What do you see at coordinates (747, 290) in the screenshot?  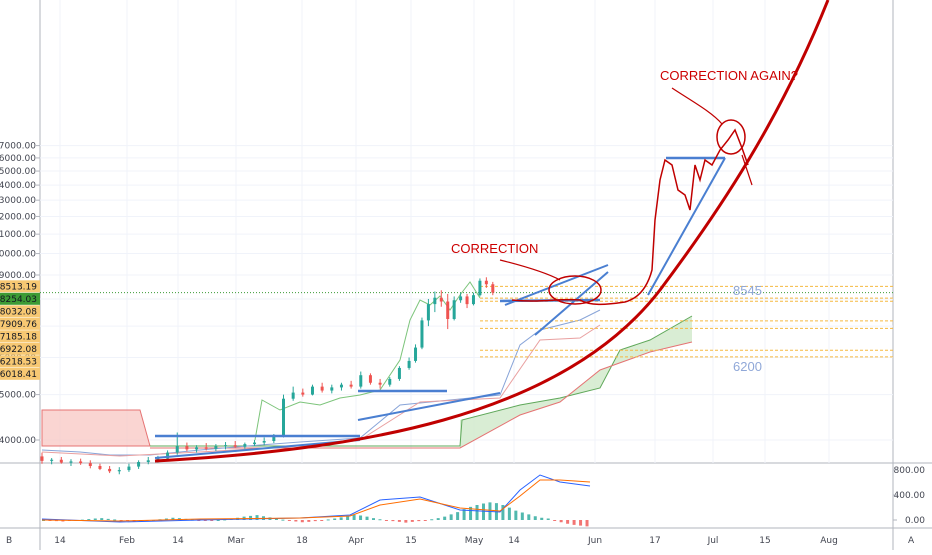 I see `level-label-8545: 8545` at bounding box center [747, 290].